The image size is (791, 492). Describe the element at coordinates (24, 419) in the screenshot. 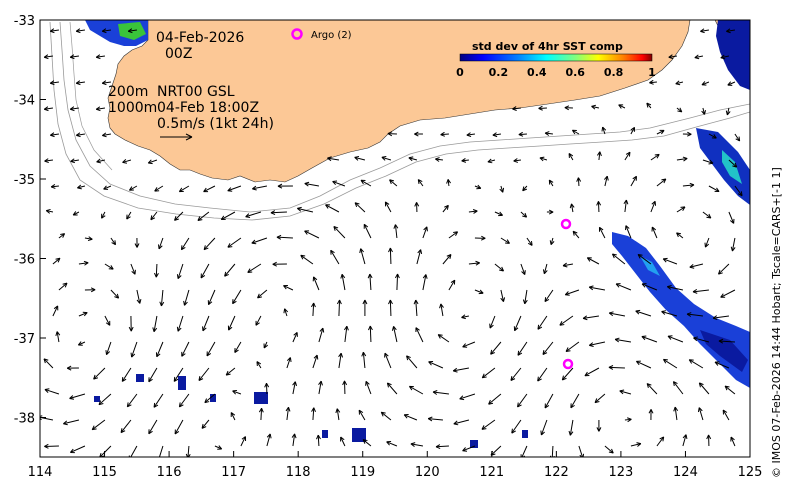

I see `y-tick-label: -38` at that location.